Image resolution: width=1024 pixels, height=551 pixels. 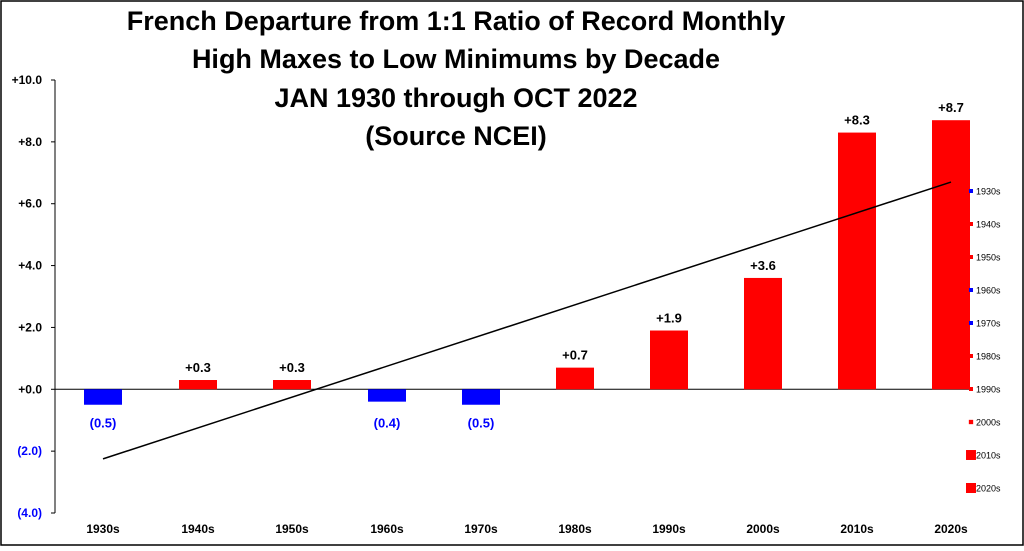 I want to click on y-tick-label: +10.0, so click(x=27, y=80).